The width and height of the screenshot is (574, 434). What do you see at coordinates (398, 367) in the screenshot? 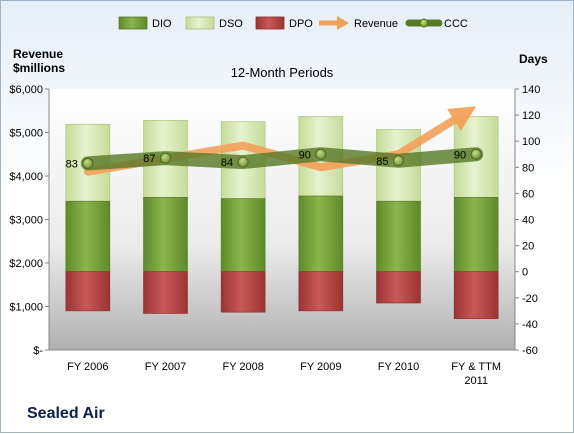
I see `x-tick-label: FY 2010` at bounding box center [398, 367].